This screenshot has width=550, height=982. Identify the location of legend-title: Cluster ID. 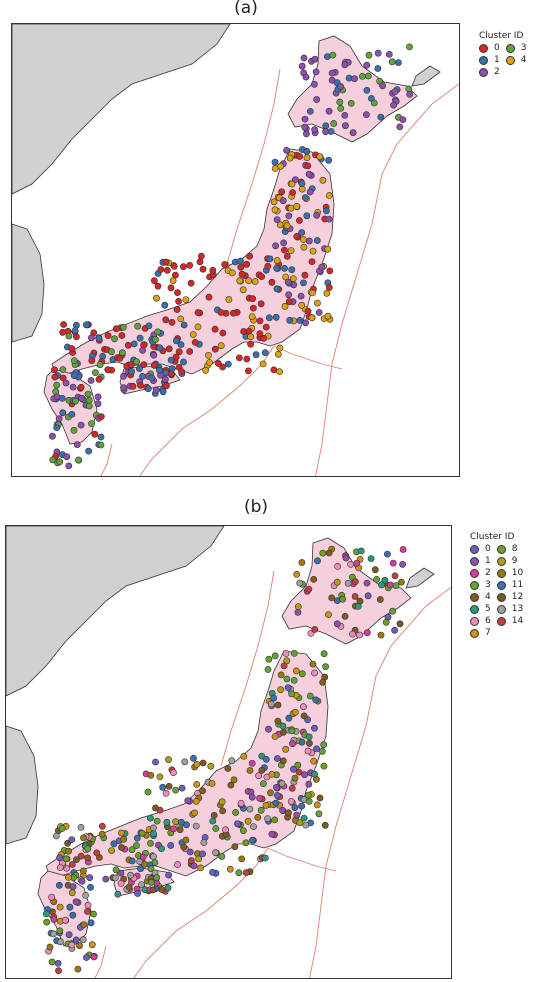
(492, 537).